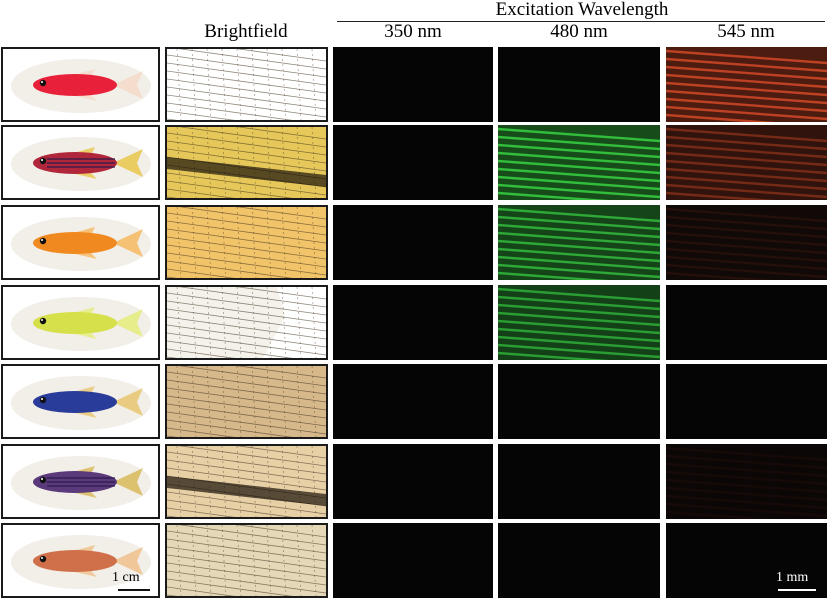 This screenshot has width=827, height=598. Describe the element at coordinates (582, 10) in the screenshot. I see `excitation-wavelength-heading: Excitation Wavelength` at that location.